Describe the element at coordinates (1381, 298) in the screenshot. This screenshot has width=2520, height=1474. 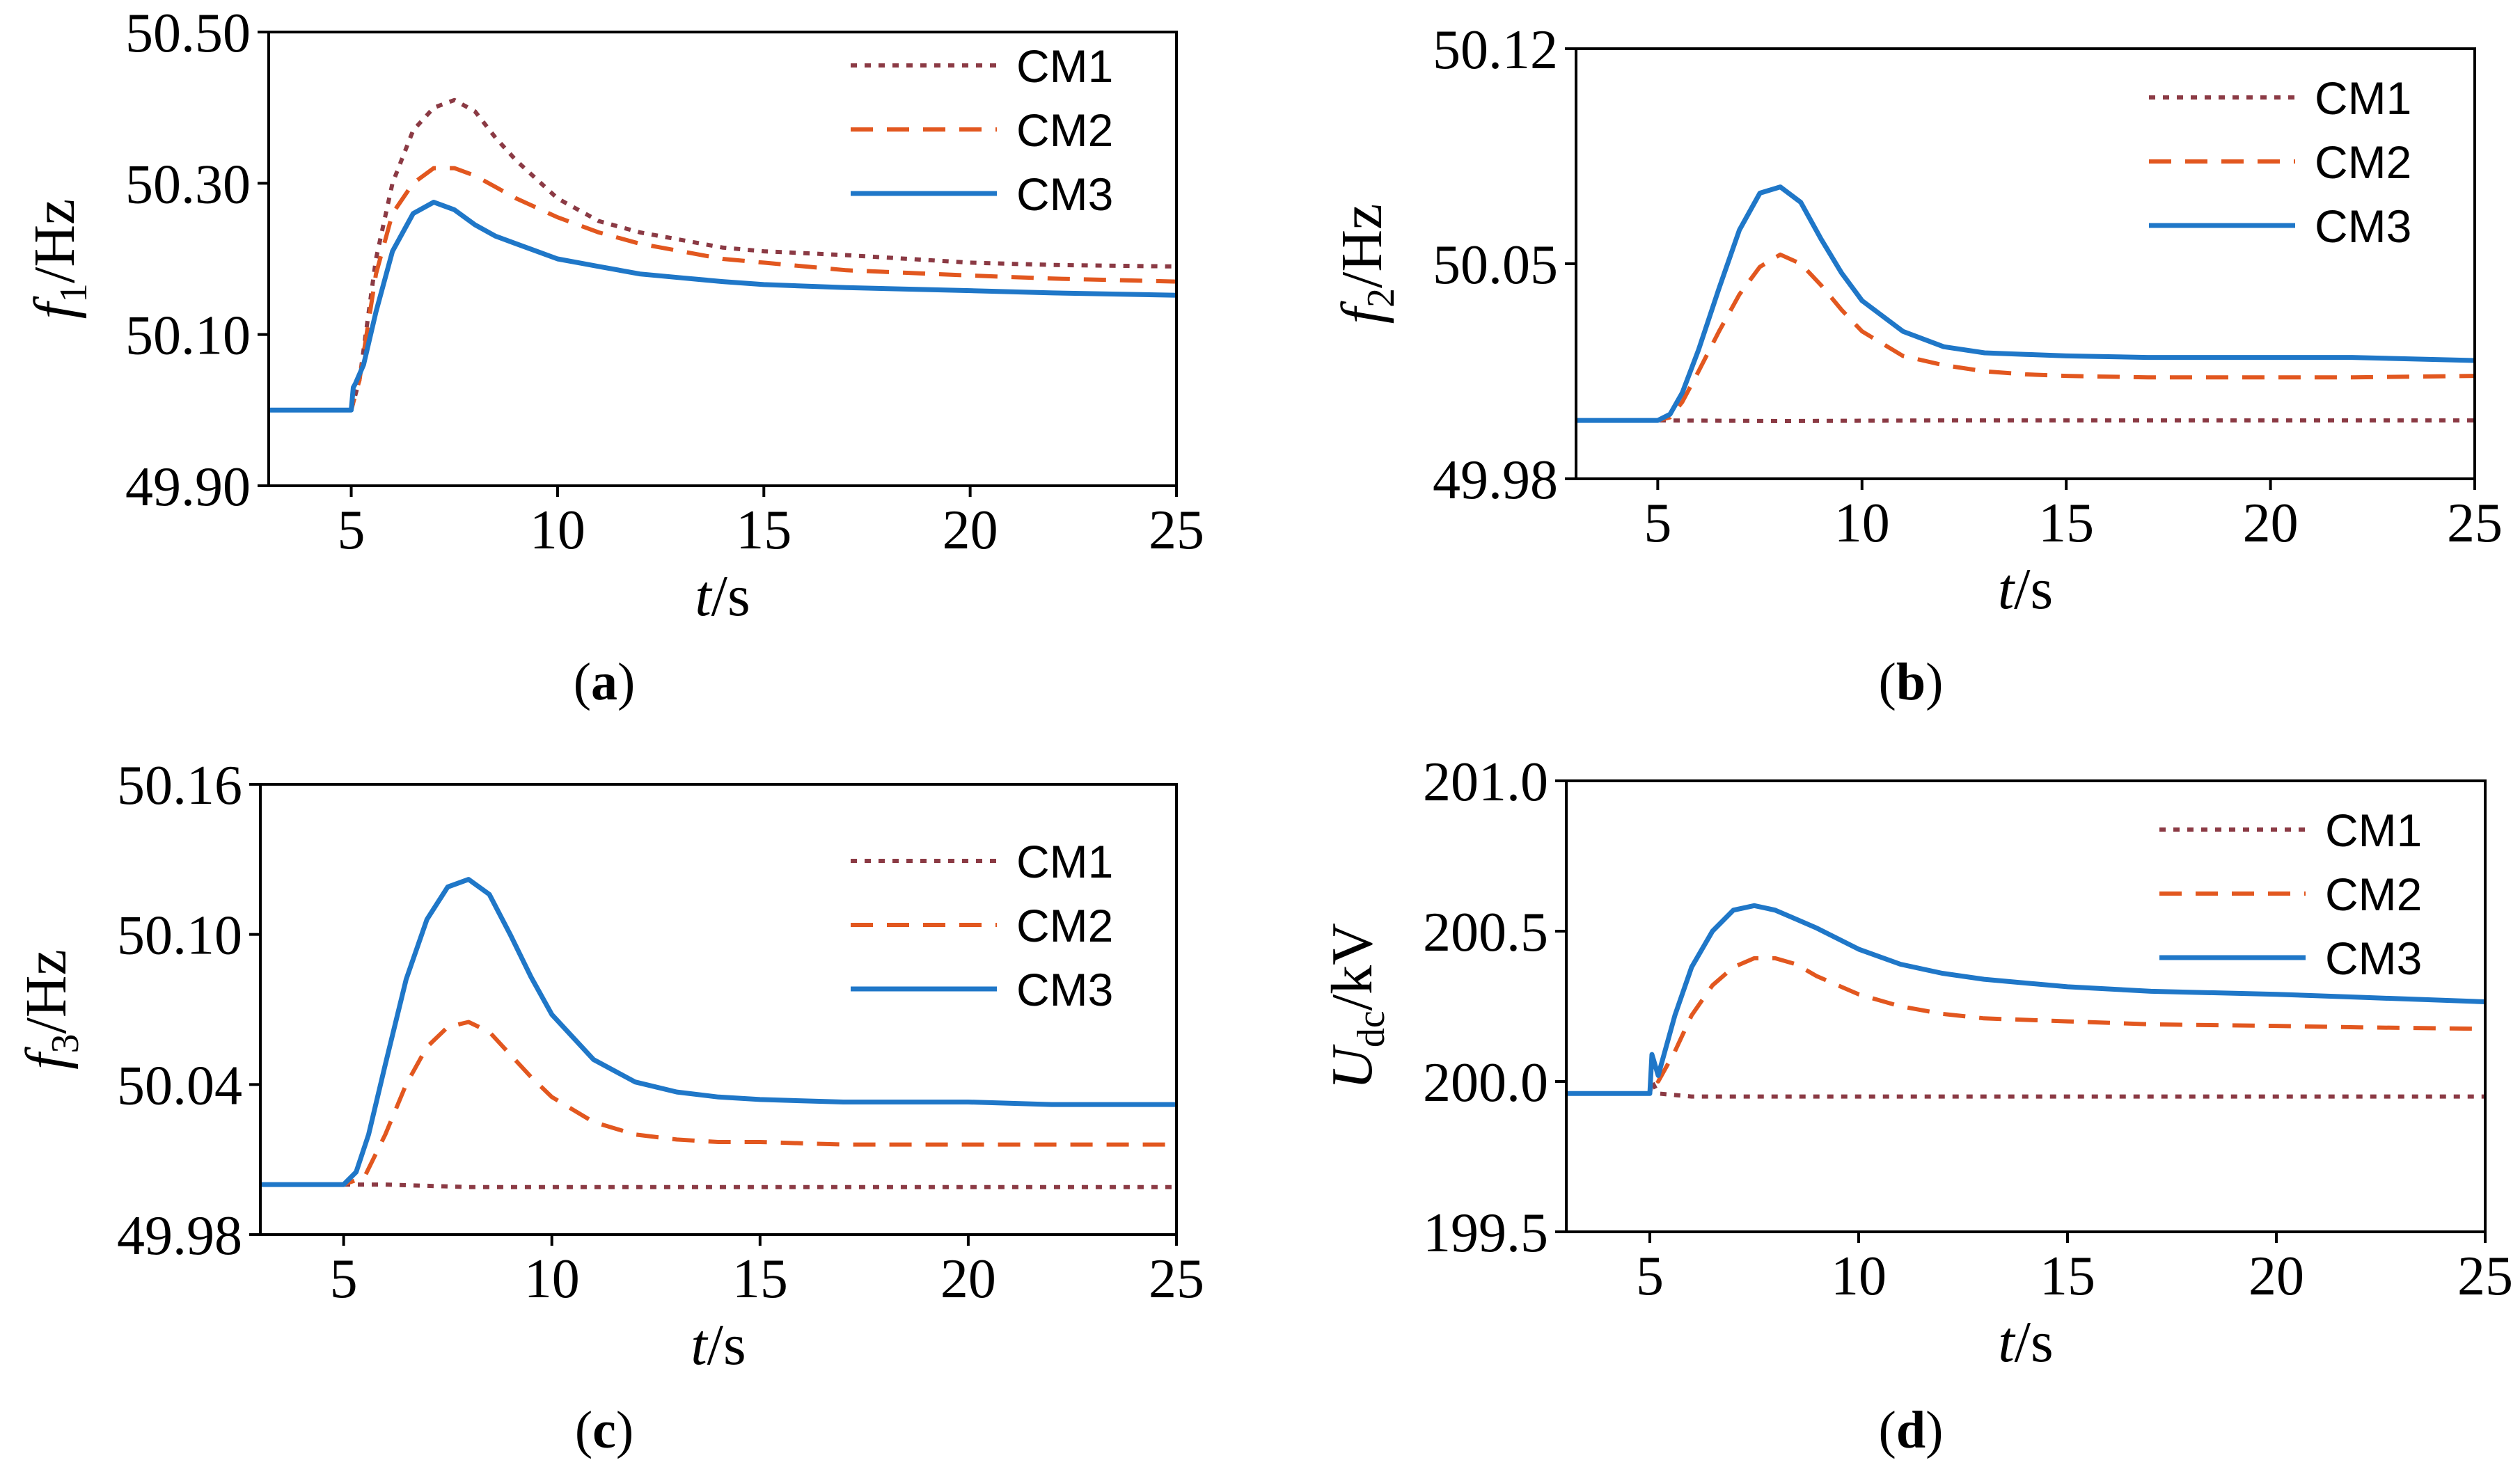
I see `y-axis-label-subscript: 2` at that location.